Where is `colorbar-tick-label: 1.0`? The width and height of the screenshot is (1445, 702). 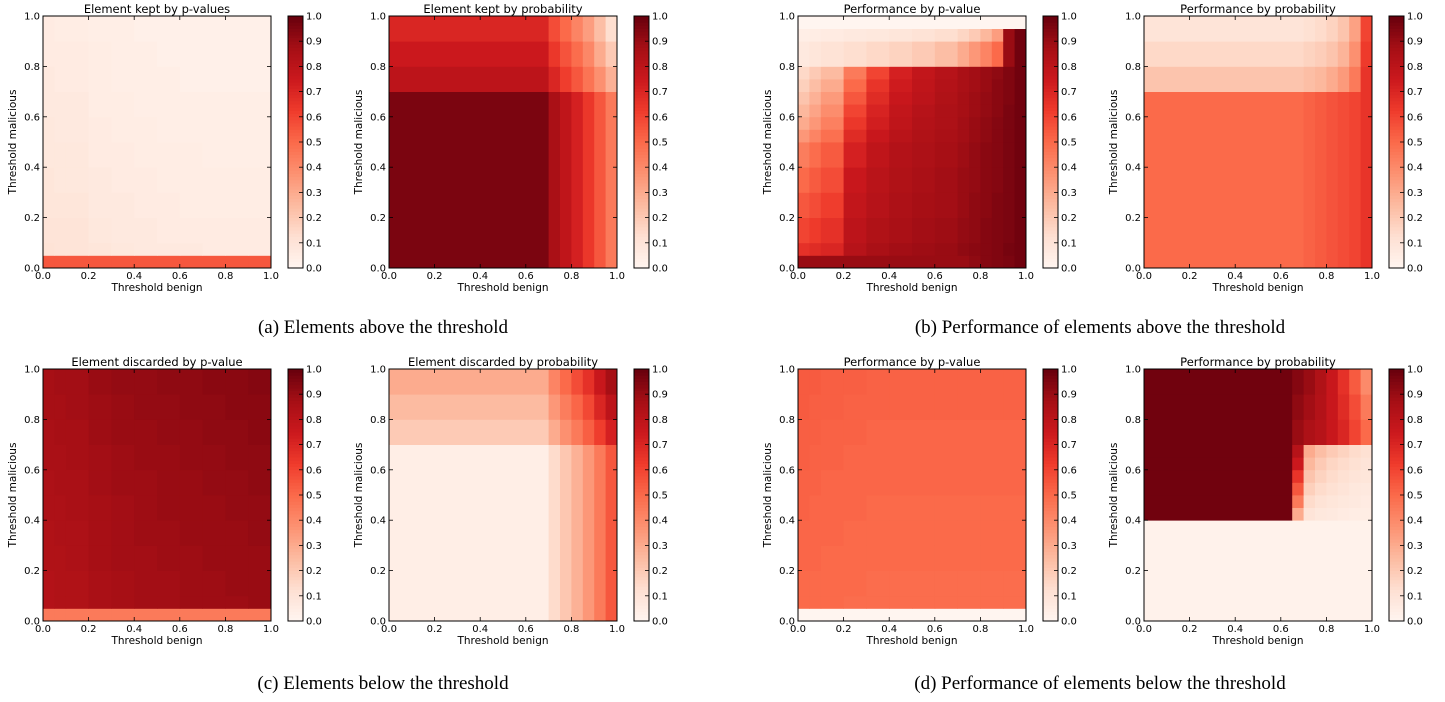
colorbar-tick-label: 1.0 is located at coordinates (660, 370).